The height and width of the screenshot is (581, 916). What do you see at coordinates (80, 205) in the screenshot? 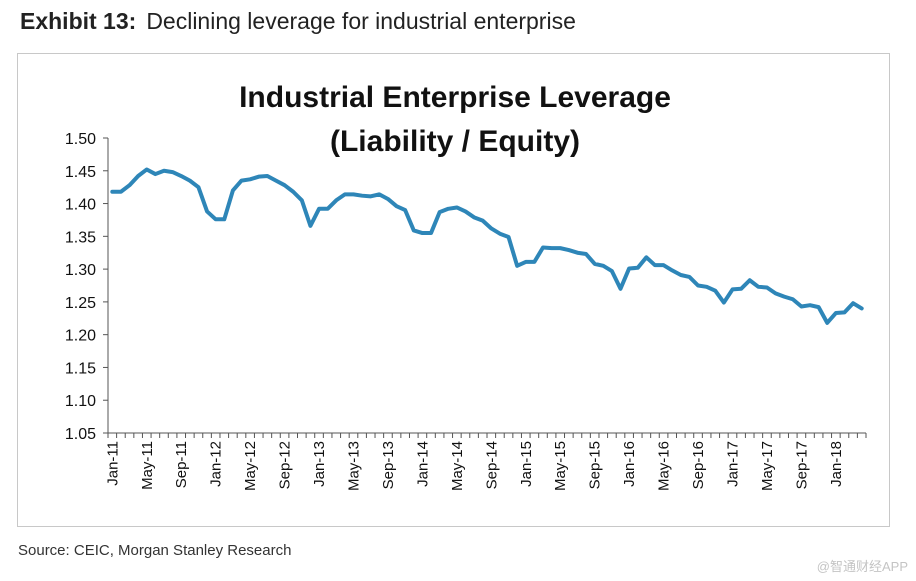
I see `y-tick-label: 1.40` at bounding box center [80, 205].